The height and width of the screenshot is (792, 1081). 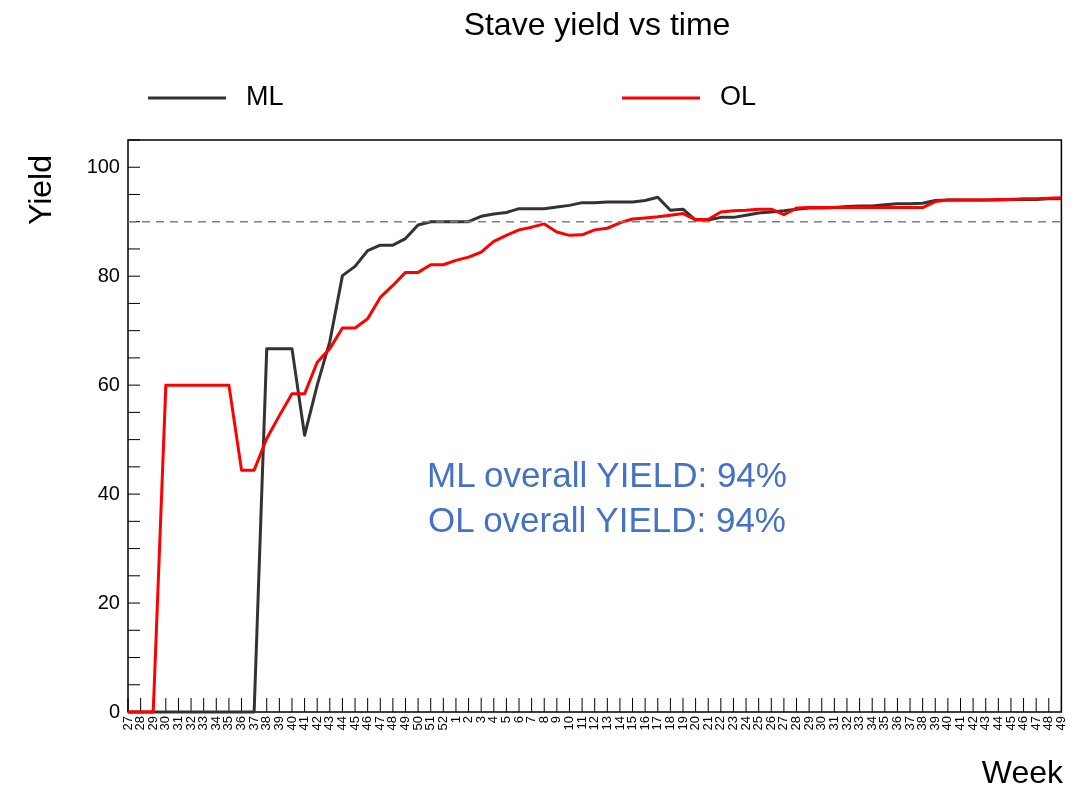 I want to click on y-tick-label: 80, so click(x=108, y=274).